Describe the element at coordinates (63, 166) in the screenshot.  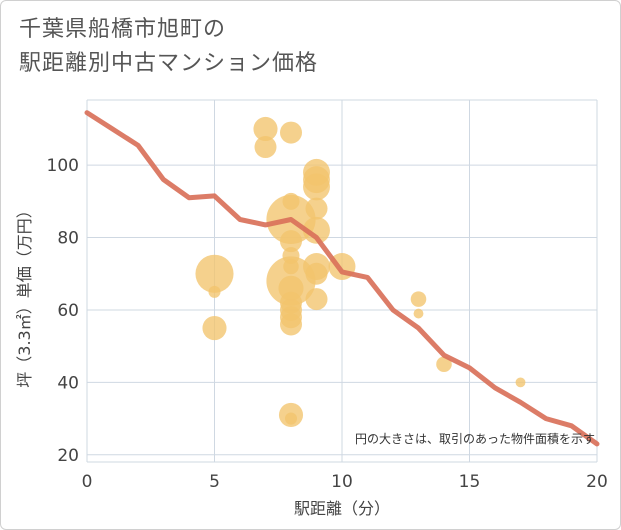
I see `y-tick-label: 100` at that location.